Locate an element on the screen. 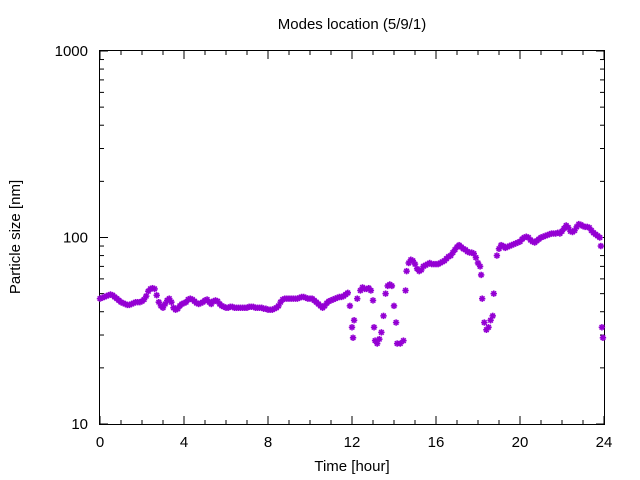  x-tick-label: 8 is located at coordinates (268, 442).